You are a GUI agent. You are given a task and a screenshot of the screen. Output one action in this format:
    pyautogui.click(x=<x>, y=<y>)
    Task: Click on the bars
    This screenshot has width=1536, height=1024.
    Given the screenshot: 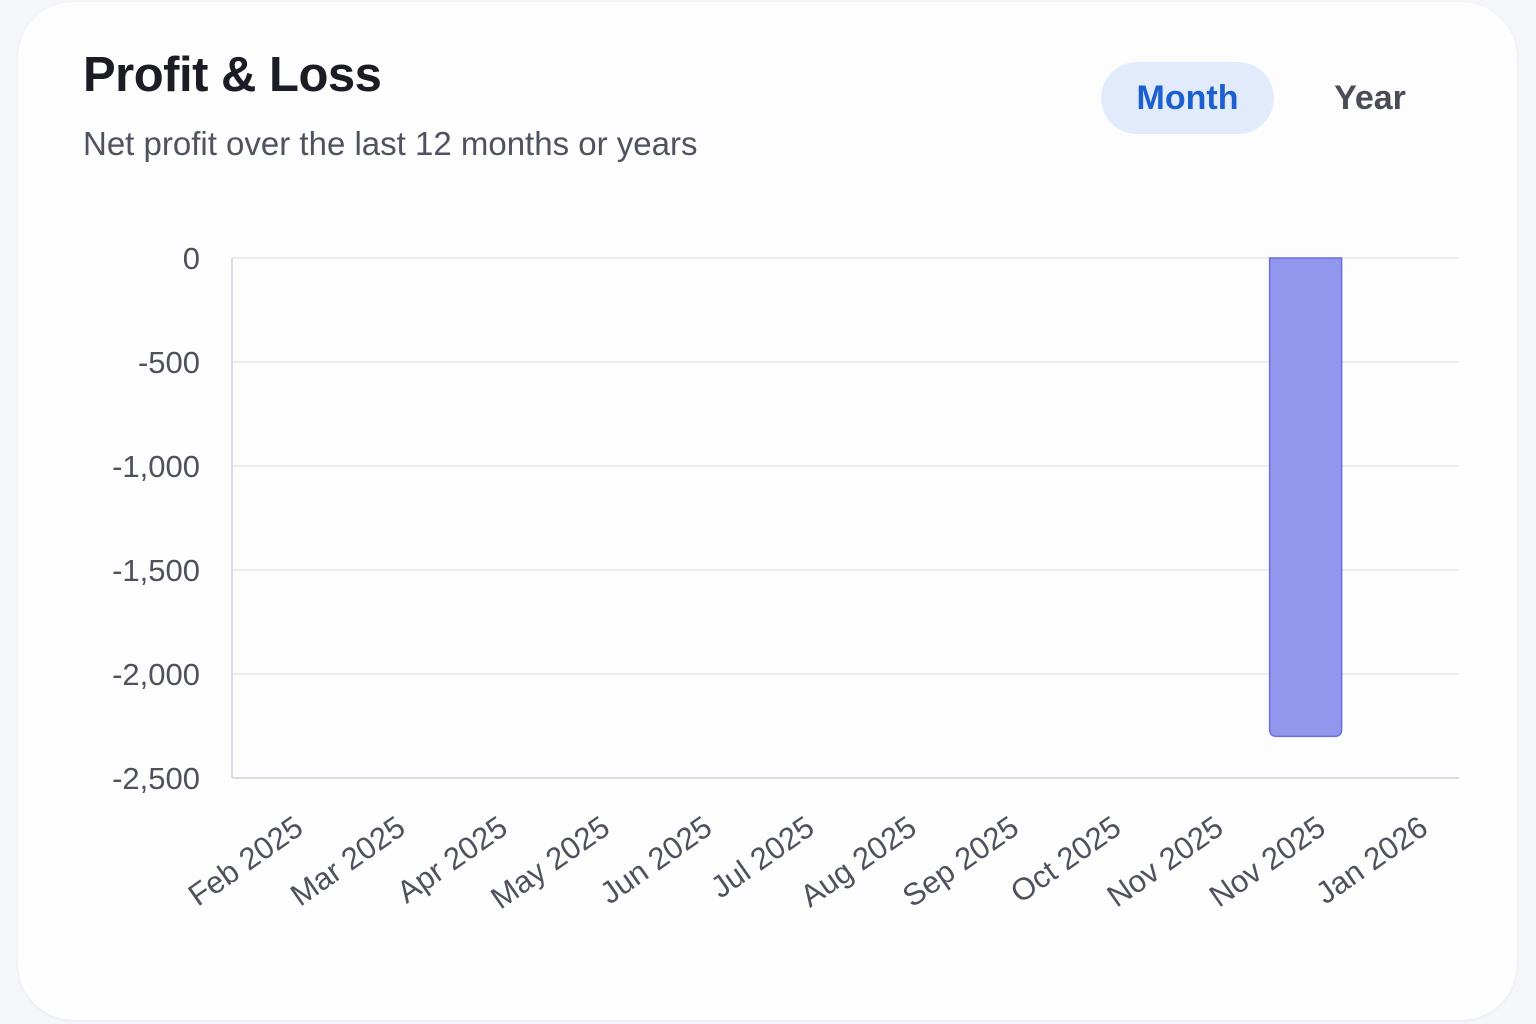 What is the action you would take?
    pyautogui.click(x=1305, y=497)
    